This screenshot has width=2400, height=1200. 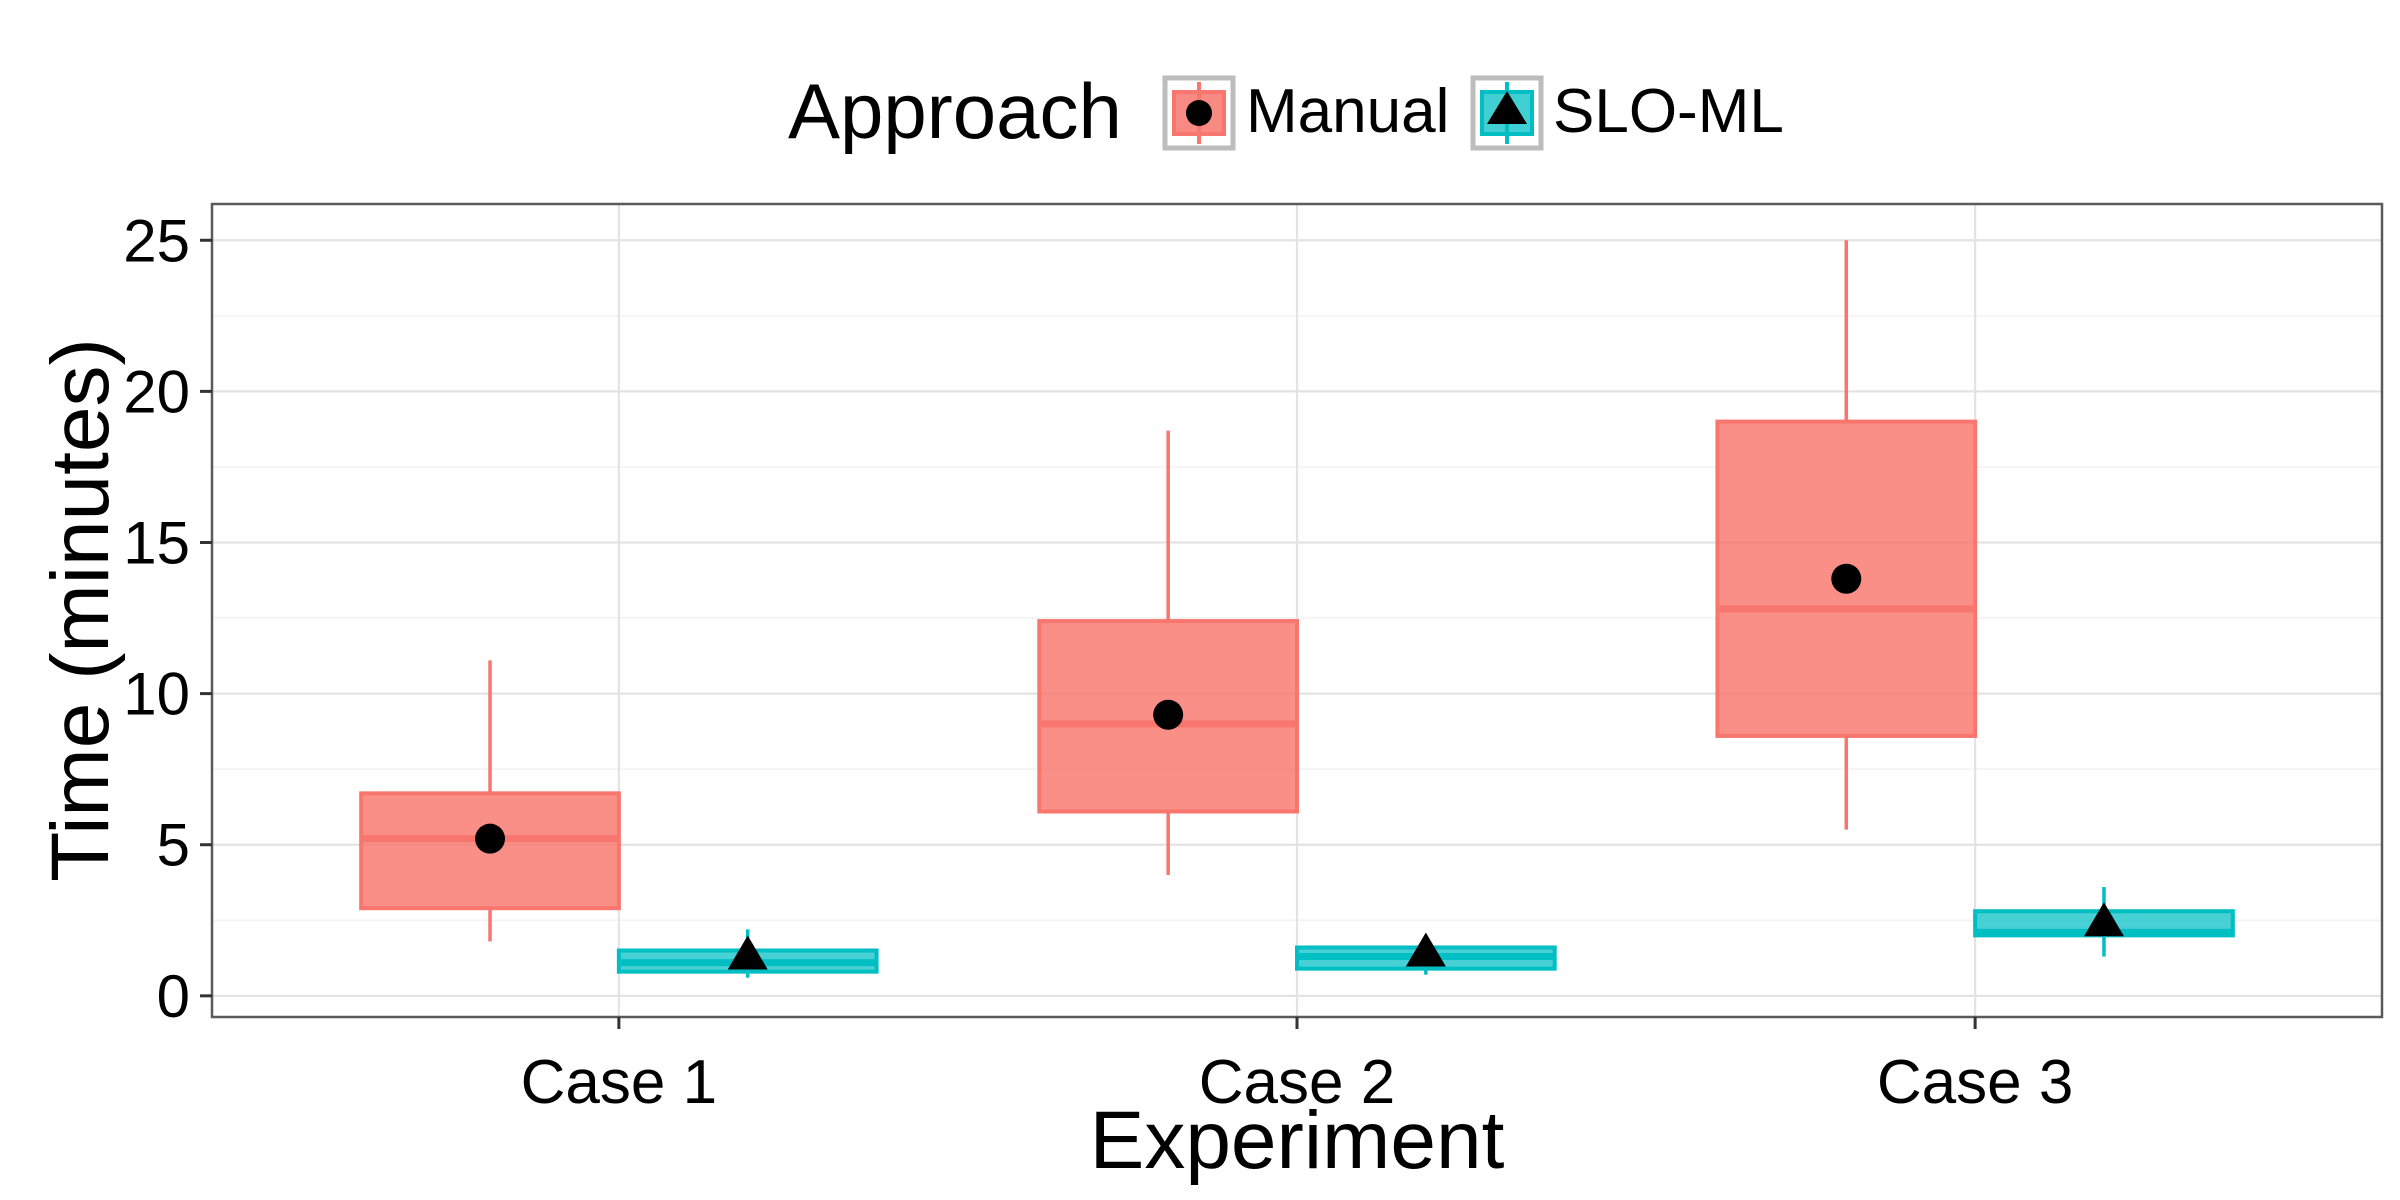 What do you see at coordinates (1297, 1140) in the screenshot?
I see `x-axis-title: Experiment` at bounding box center [1297, 1140].